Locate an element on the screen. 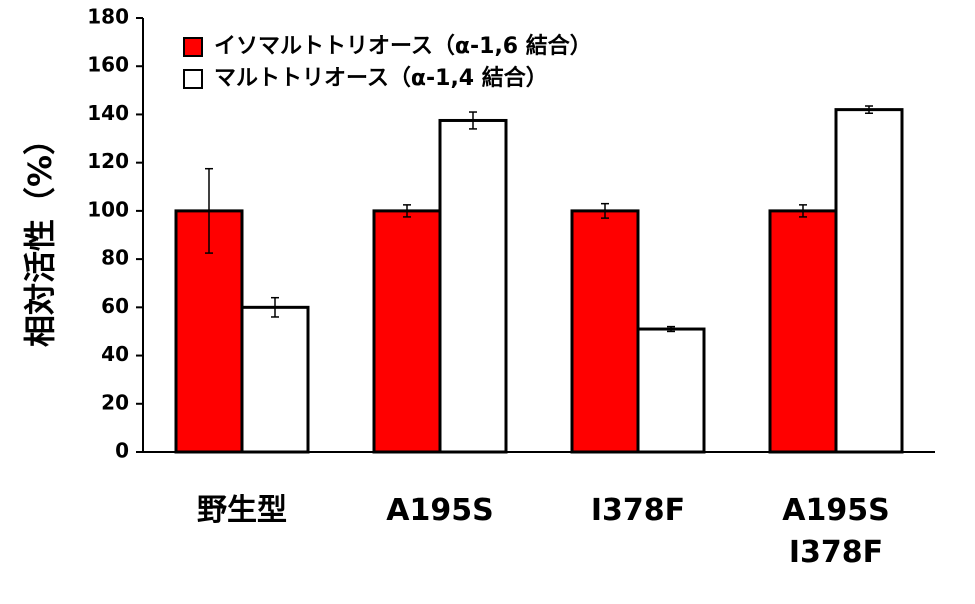  y-tick-label: 140 is located at coordinates (108, 113).